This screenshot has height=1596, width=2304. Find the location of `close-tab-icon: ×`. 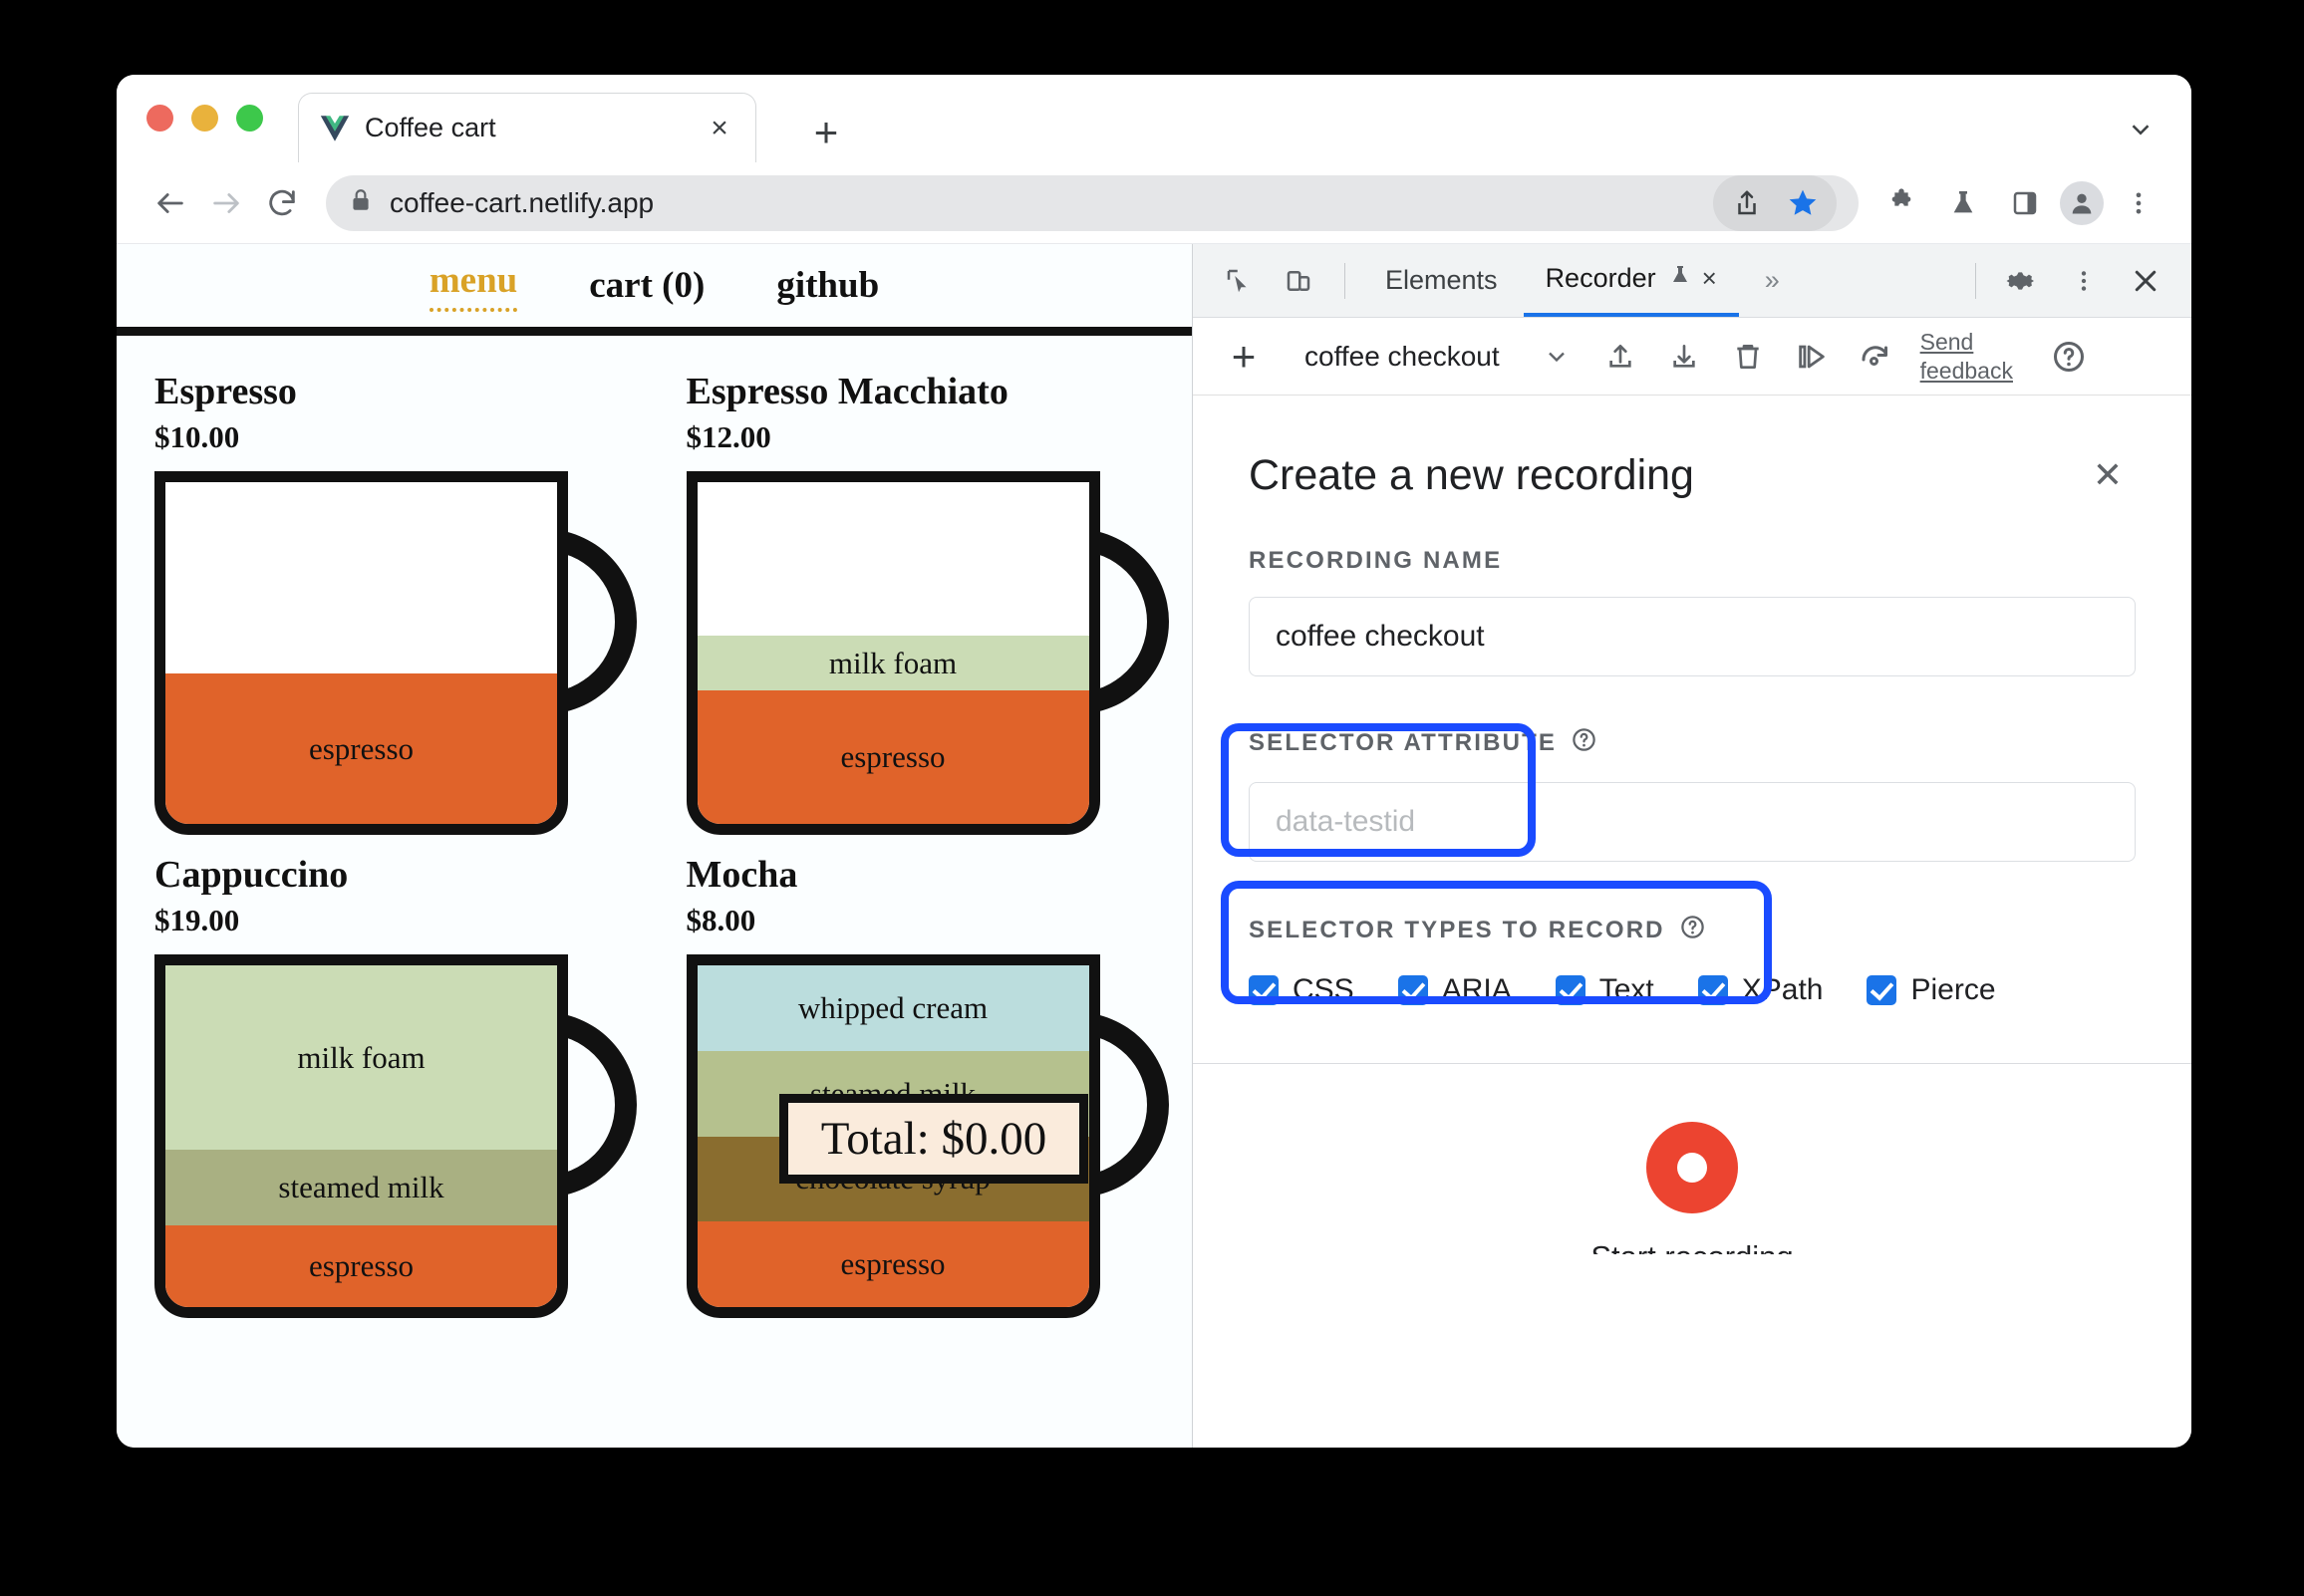

close-tab-icon: × is located at coordinates (719, 127).